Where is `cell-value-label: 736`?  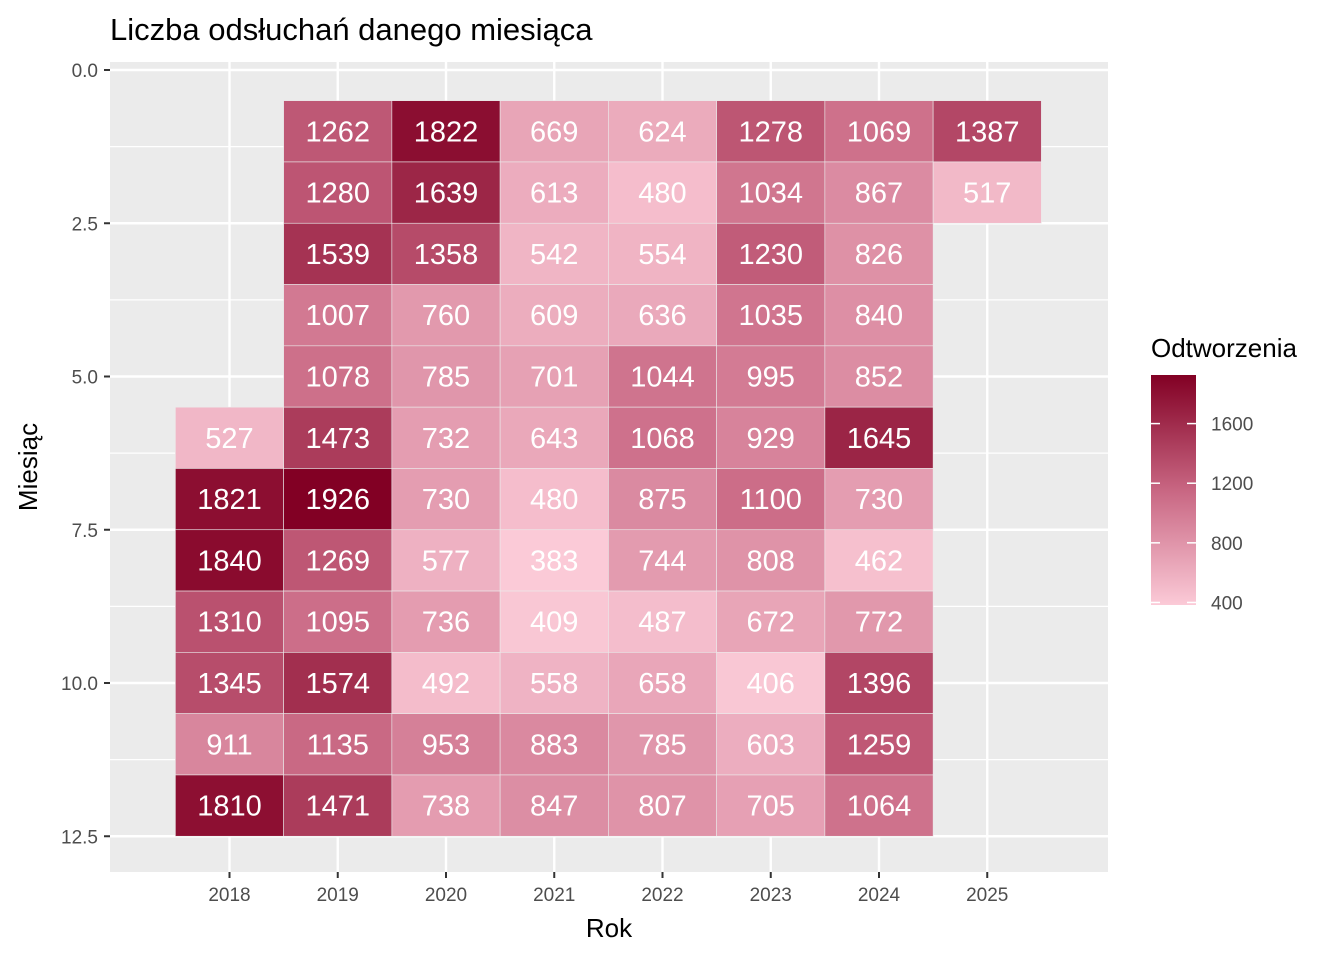 cell-value-label: 736 is located at coordinates (446, 623).